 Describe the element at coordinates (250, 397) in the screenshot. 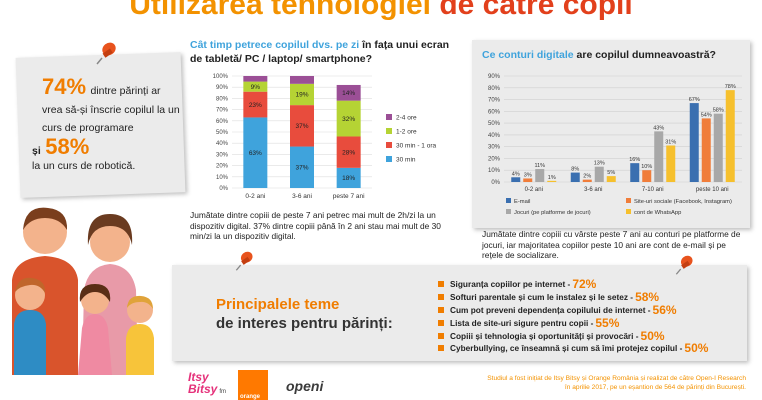

I see `orange-logo-text: orange` at that location.